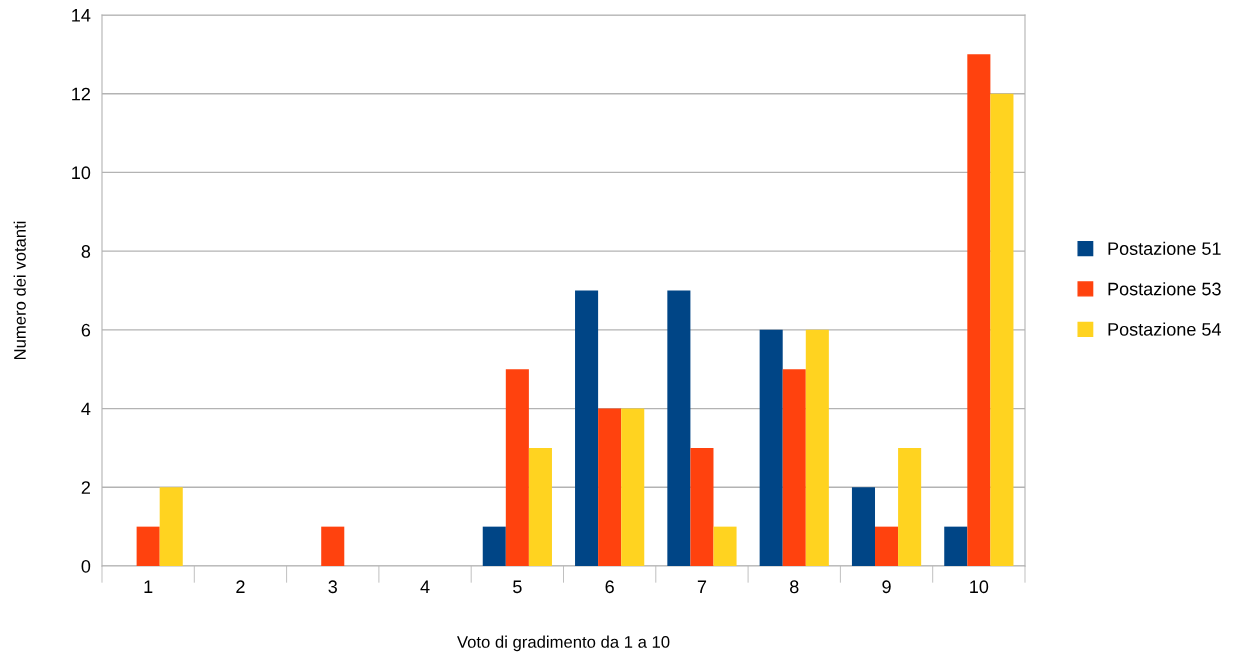 The height and width of the screenshot is (655, 1245). I want to click on y-tick-label: 4, so click(86, 409).